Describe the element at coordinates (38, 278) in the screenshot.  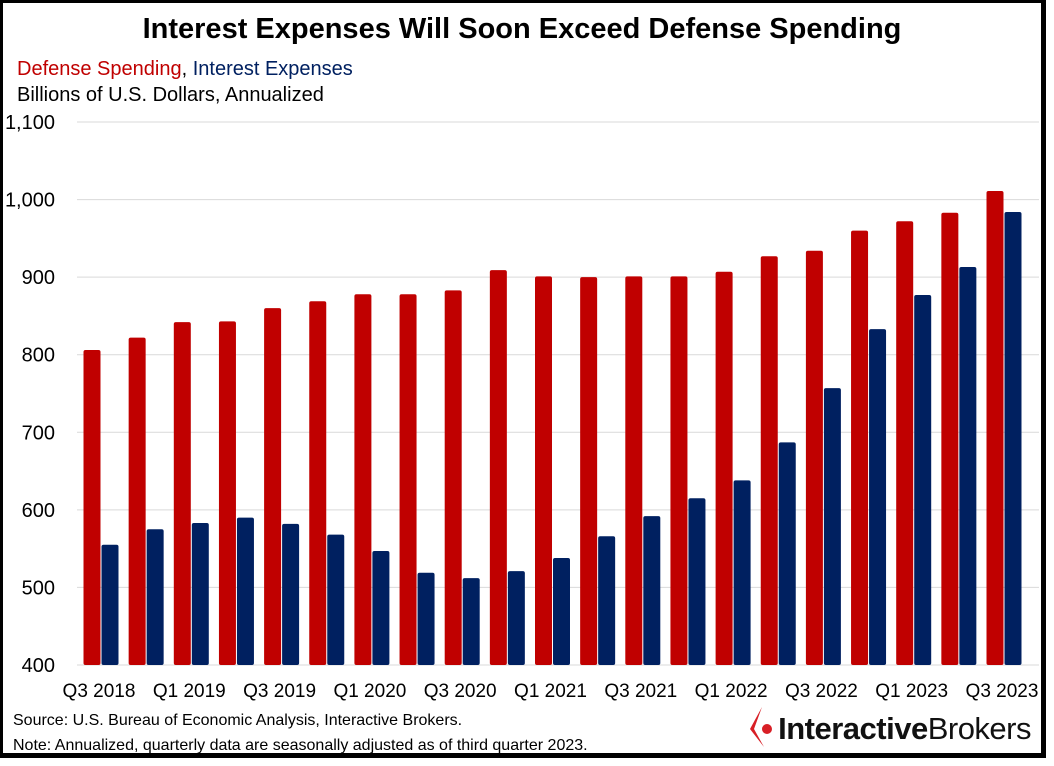
I see `y-tick-label: 900` at that location.